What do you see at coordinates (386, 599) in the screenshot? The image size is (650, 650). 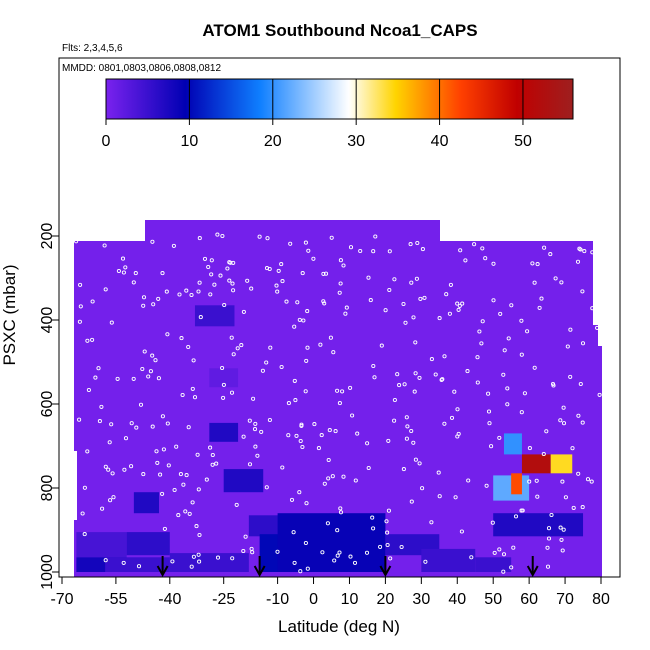 I see `x-tick-label: 20` at bounding box center [386, 599].